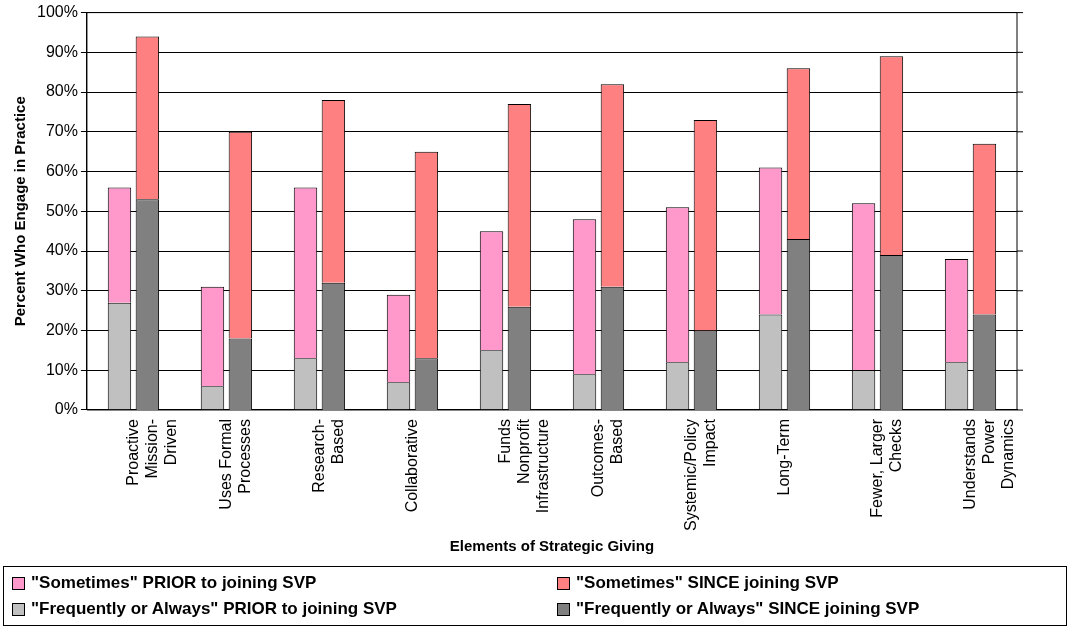 The height and width of the screenshot is (640, 1072). What do you see at coordinates (988, 464) in the screenshot?
I see `x-tick-label: Understands Power Dynamics` at bounding box center [988, 464].